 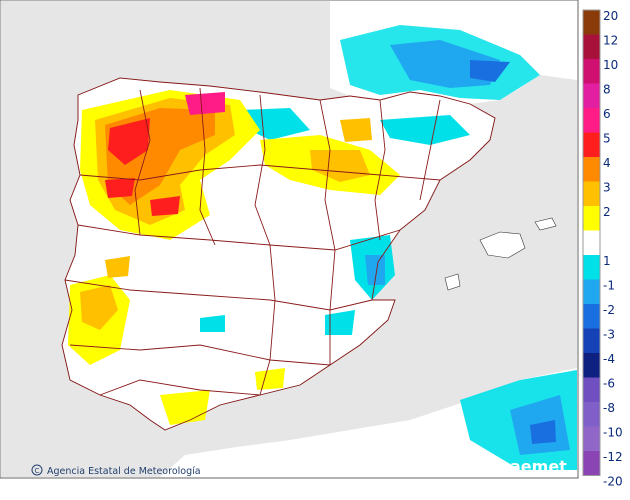 I want to click on legend-label: 12, so click(x=610, y=41).